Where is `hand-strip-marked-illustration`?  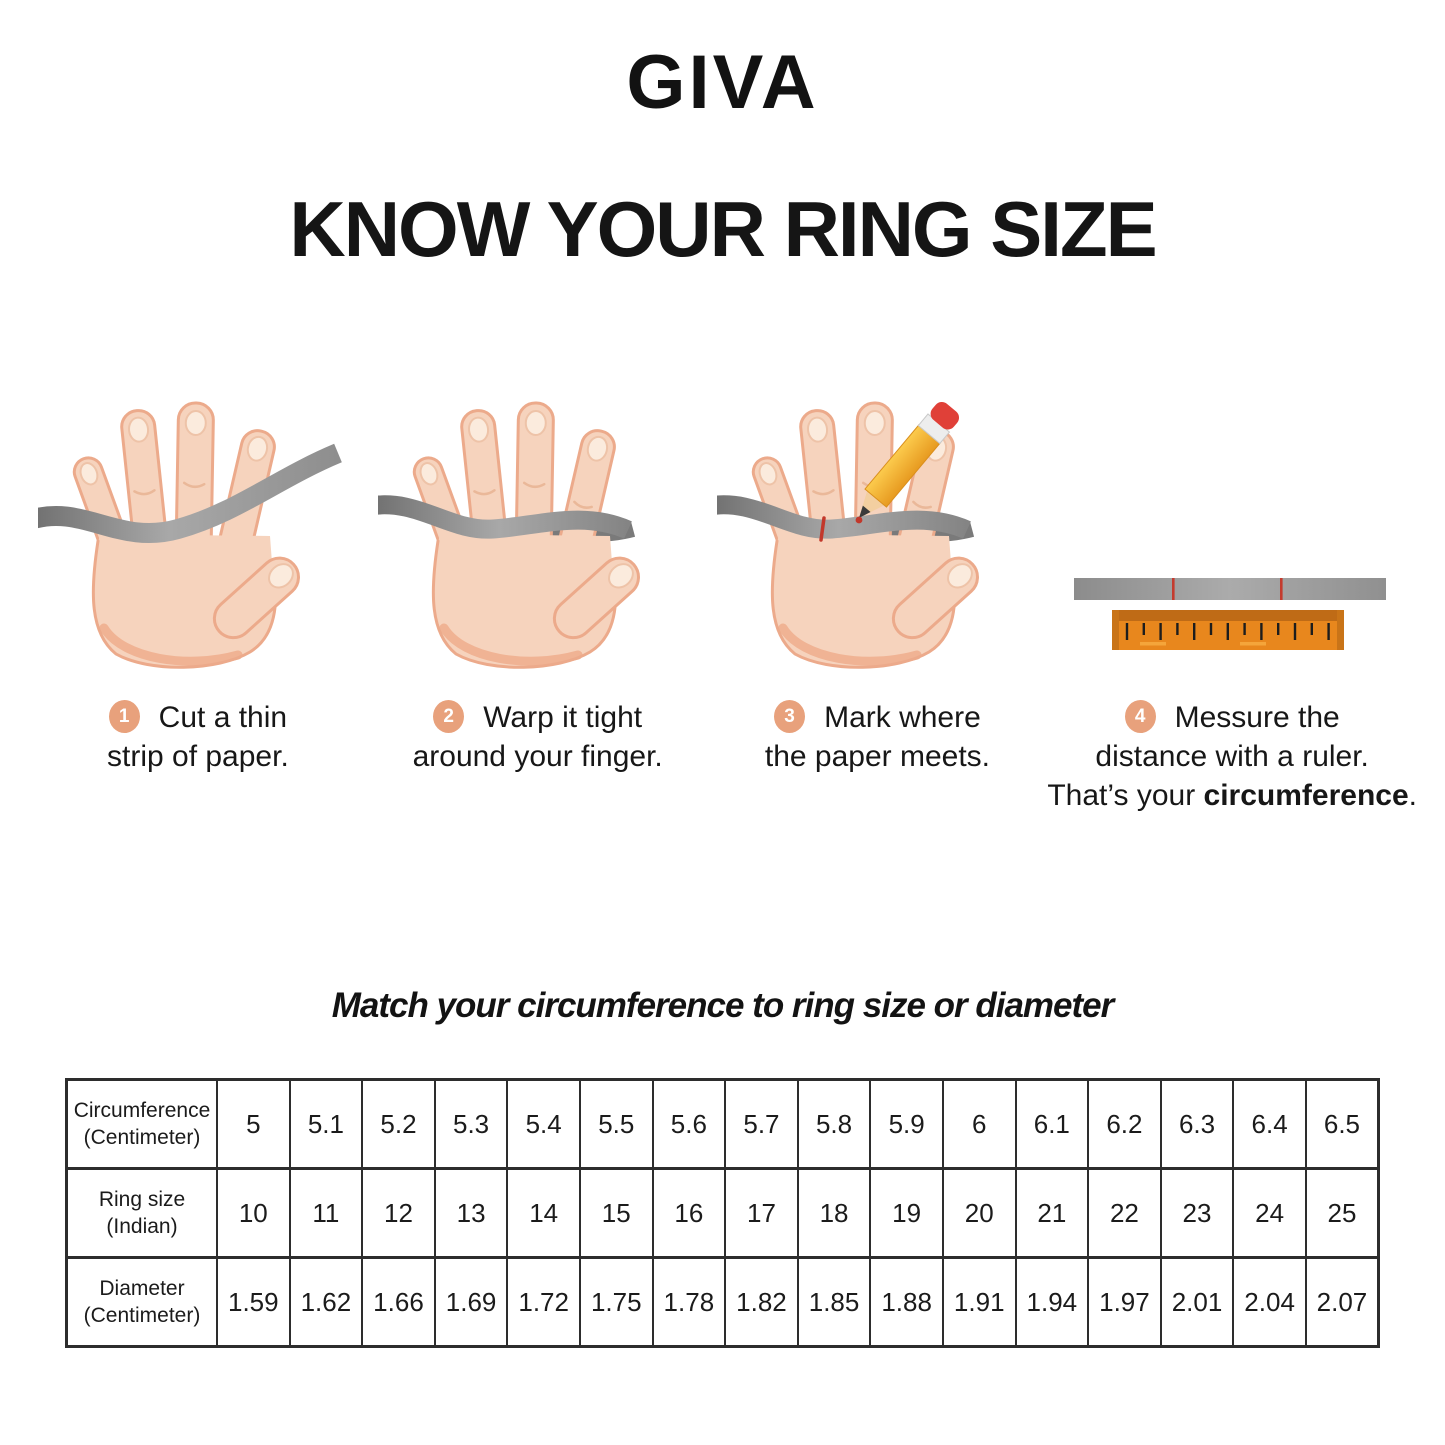
hand-strip-marked-illustration is located at coordinates (848, 535).